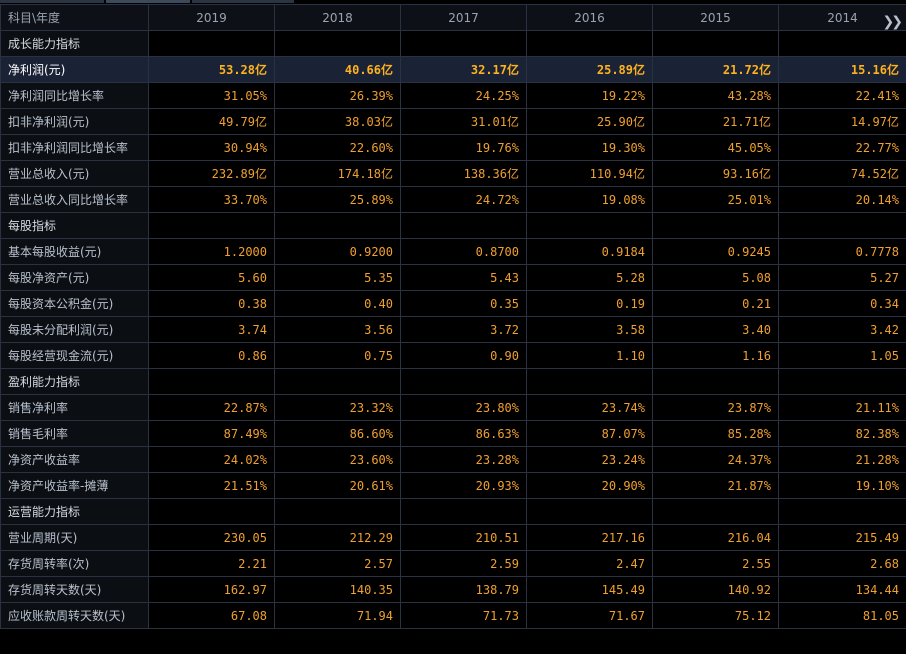 Image resolution: width=906 pixels, height=654 pixels. I want to click on section-header-row: 盈利能力指标, so click(453, 381).